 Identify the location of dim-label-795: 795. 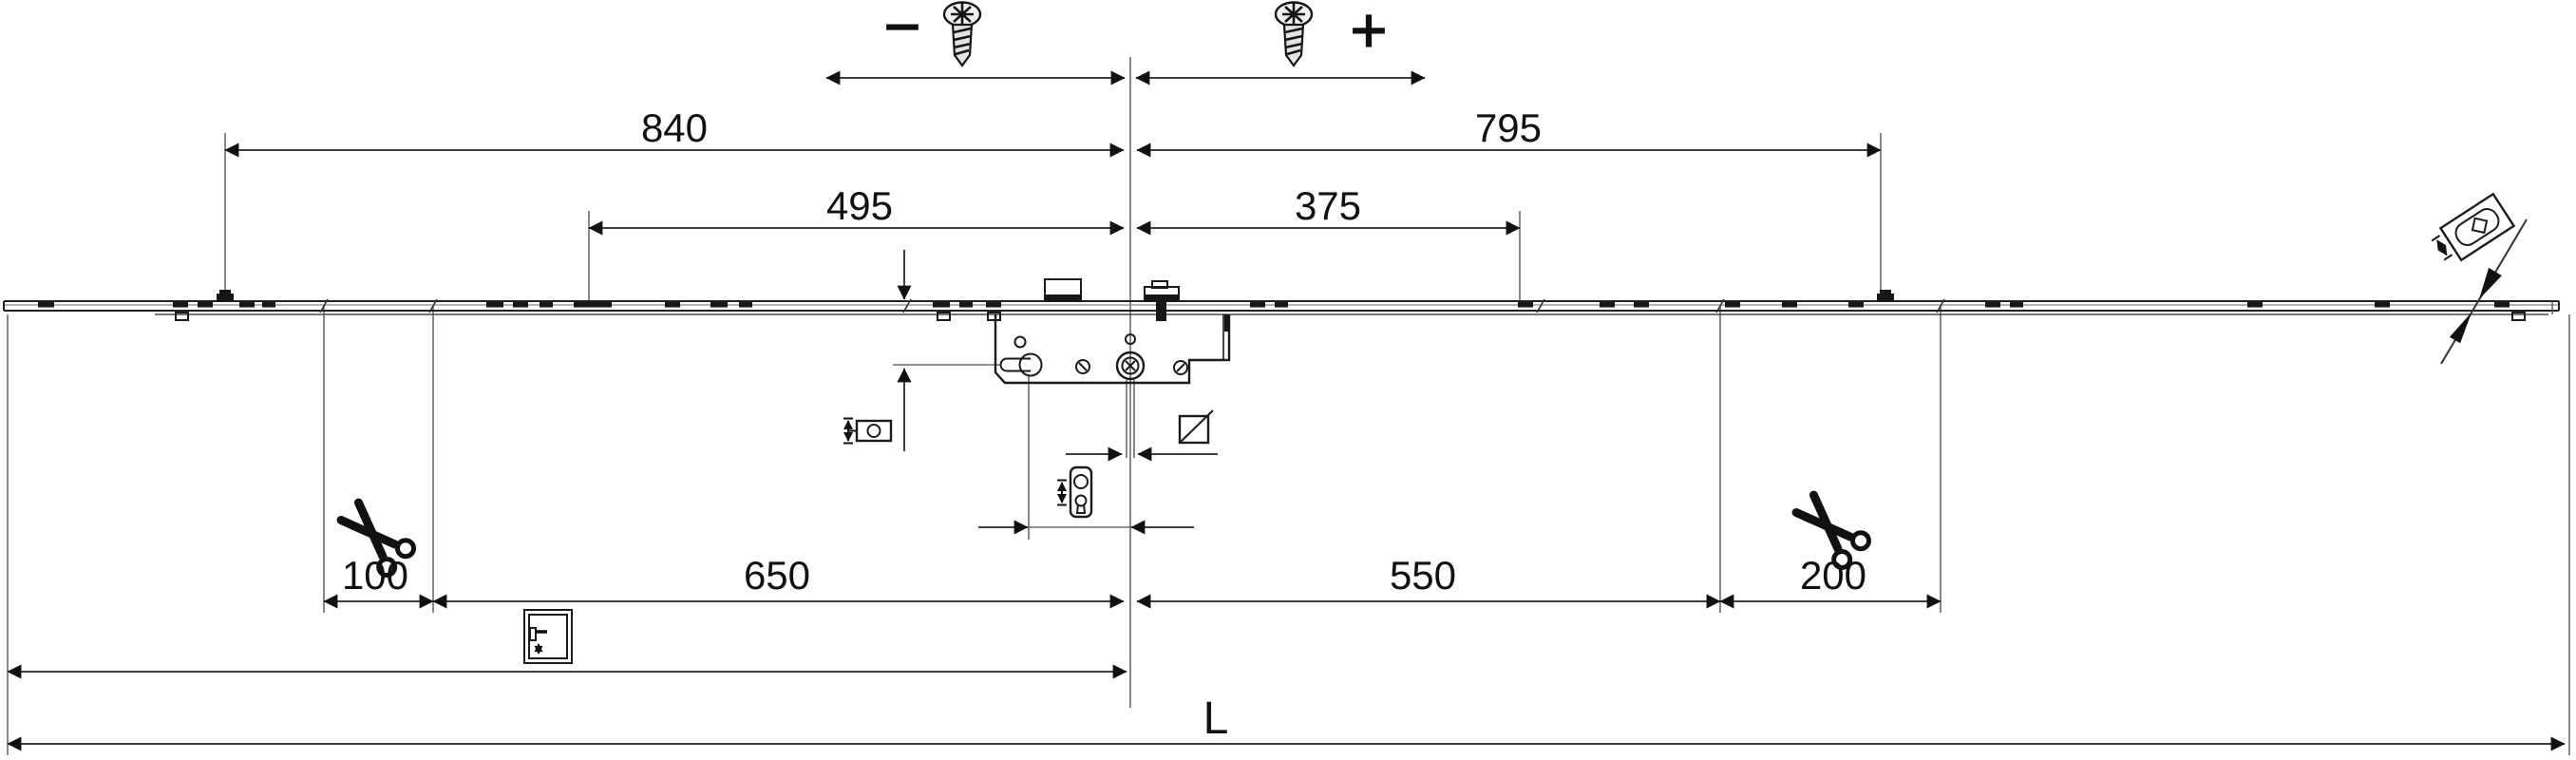
(1508, 127).